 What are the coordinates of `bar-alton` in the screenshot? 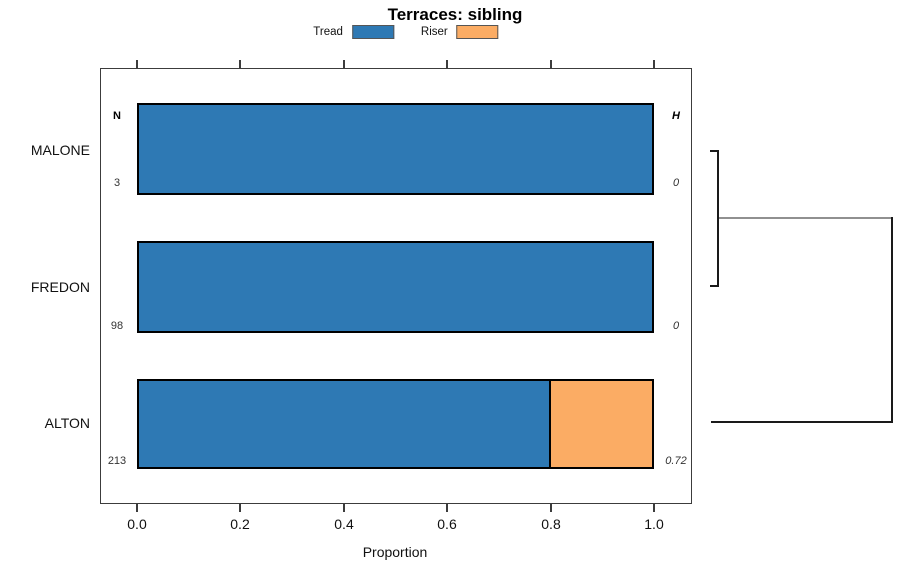 It's located at (395, 424).